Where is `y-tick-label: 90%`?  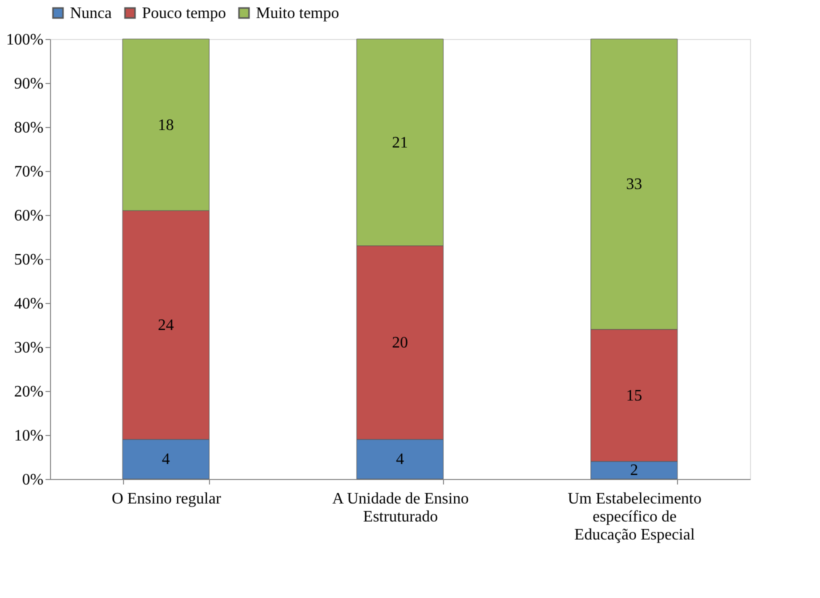
y-tick-label: 90% is located at coordinates (29, 84).